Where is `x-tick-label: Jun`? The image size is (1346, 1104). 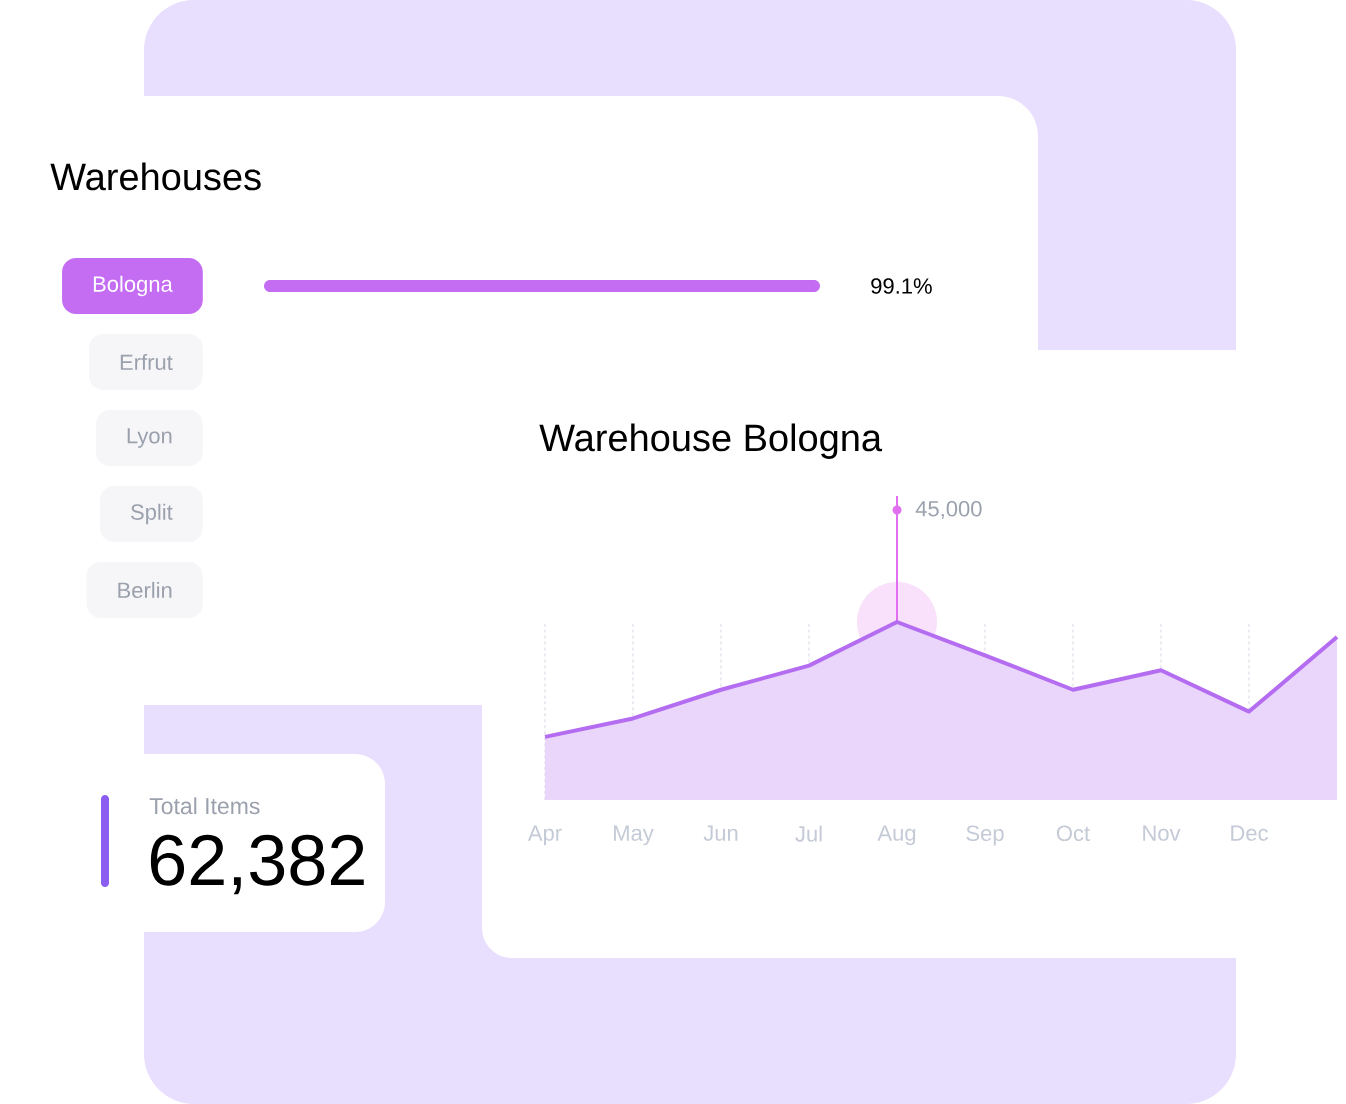 x-tick-label: Jun is located at coordinates (720, 833).